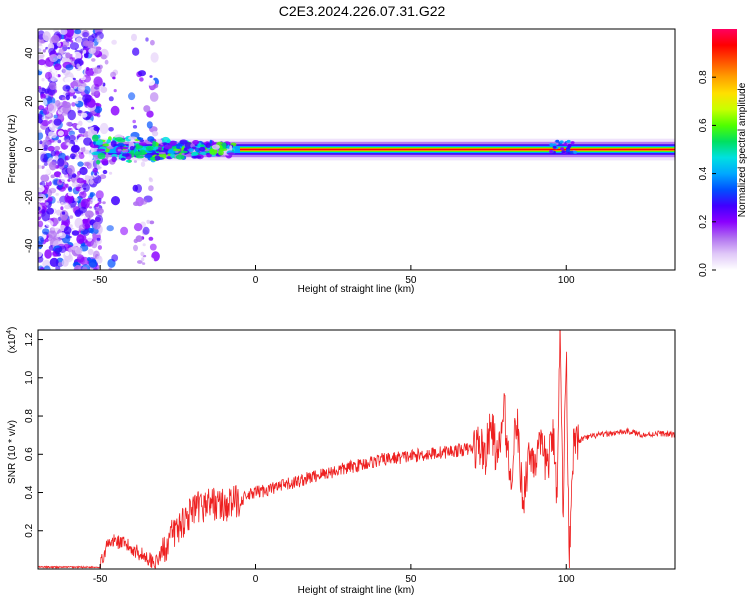 The height and width of the screenshot is (600, 750). I want to click on snr-ytick-label: 0.4, so click(29, 492).